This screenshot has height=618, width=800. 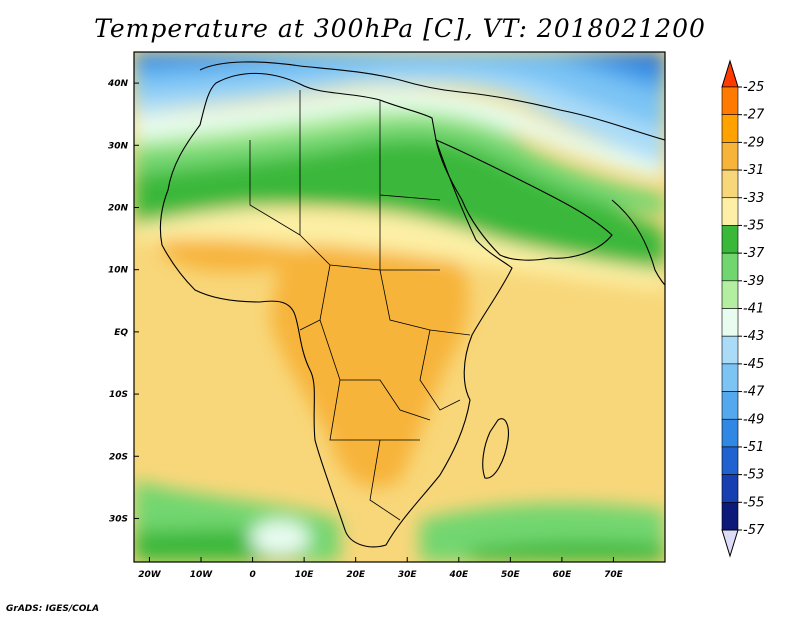 What do you see at coordinates (150, 575) in the screenshot?
I see `lon-tick-label: 20W` at bounding box center [150, 575].